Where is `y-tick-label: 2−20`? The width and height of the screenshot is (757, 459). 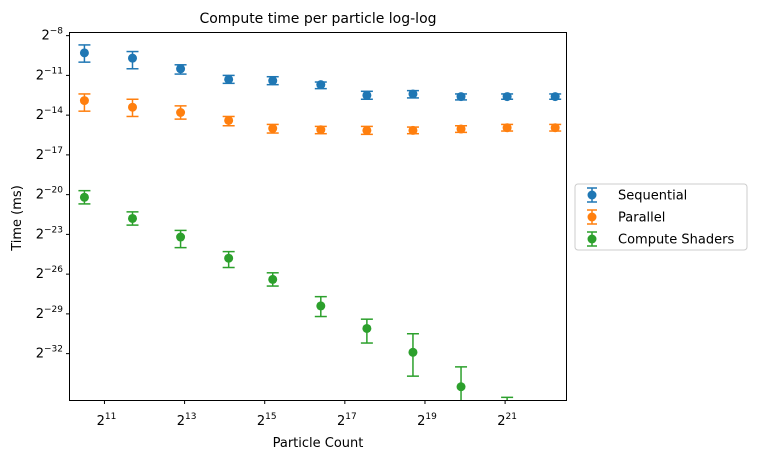 y-tick-label: 2−20 is located at coordinates (50, 194).